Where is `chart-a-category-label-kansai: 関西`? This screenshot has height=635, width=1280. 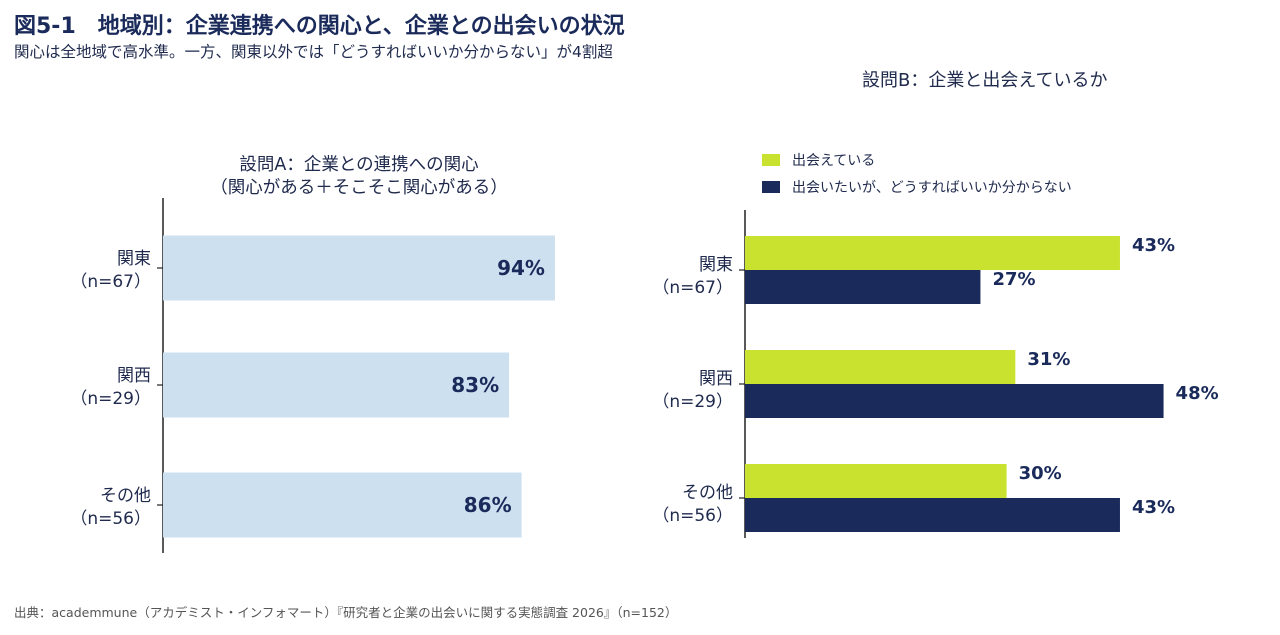 chart-a-category-label-kansai: 関西 is located at coordinates (134, 376).